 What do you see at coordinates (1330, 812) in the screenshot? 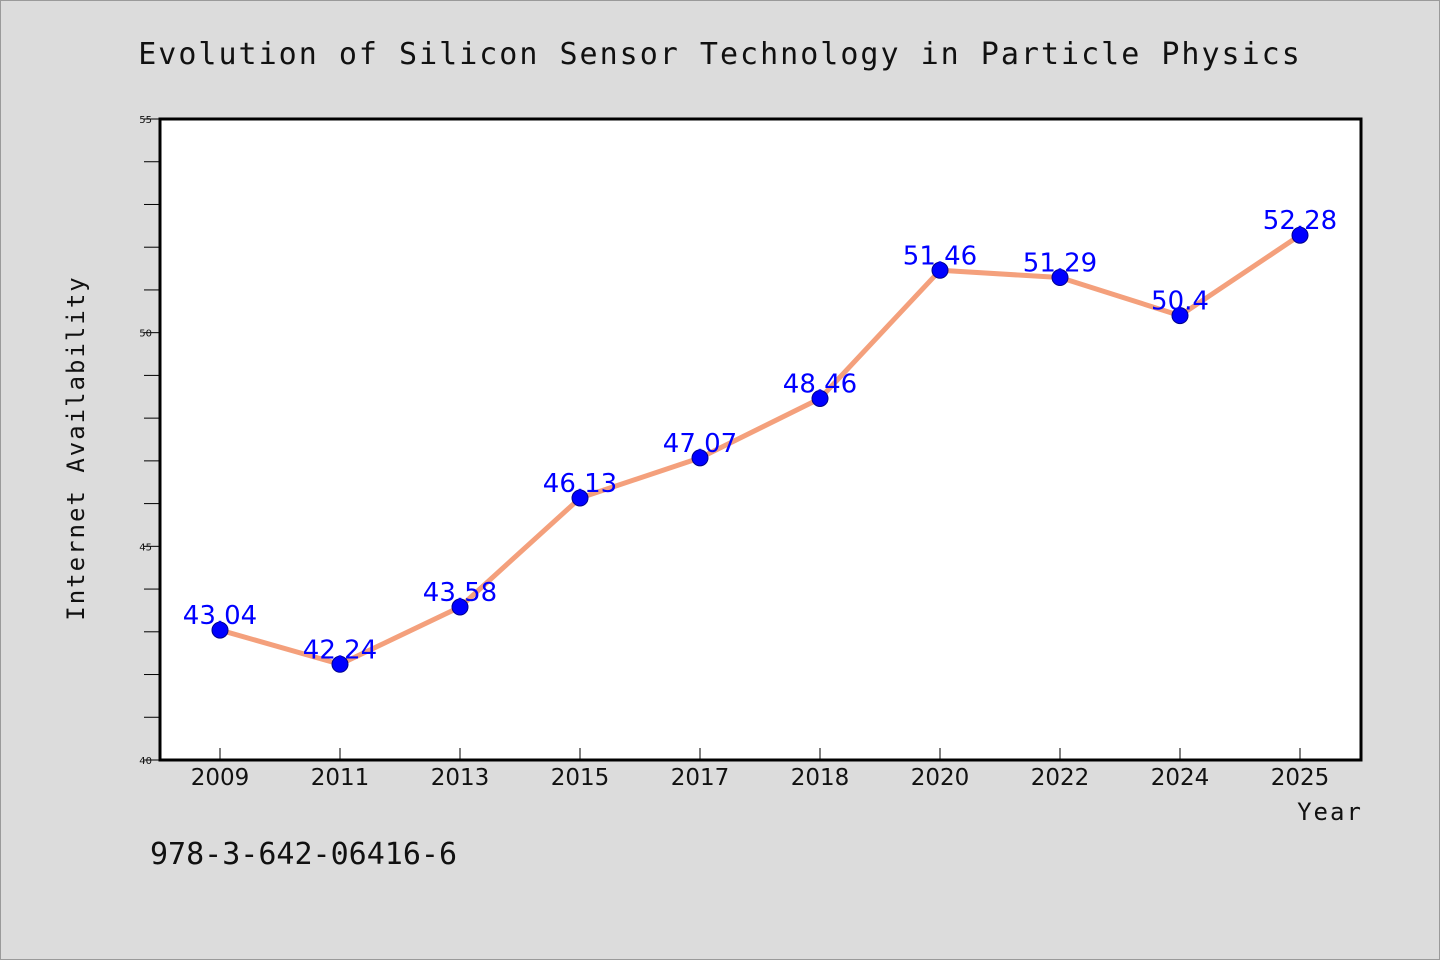
I see `x-axis-label: Year` at bounding box center [1330, 812].